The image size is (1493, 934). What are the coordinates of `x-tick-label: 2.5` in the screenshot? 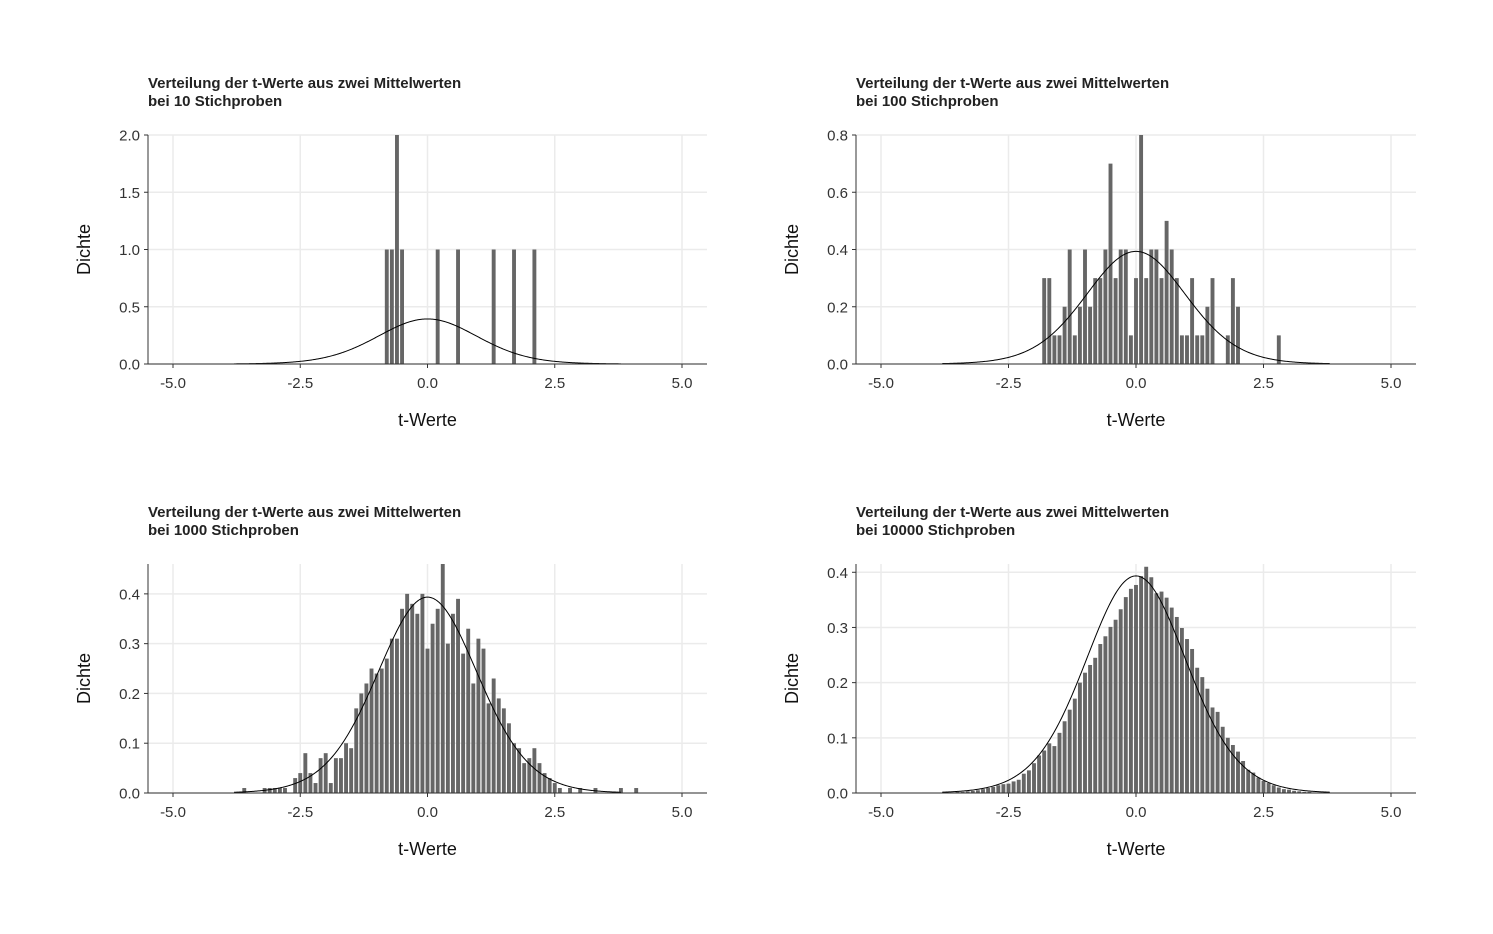 It's located at (554, 812).